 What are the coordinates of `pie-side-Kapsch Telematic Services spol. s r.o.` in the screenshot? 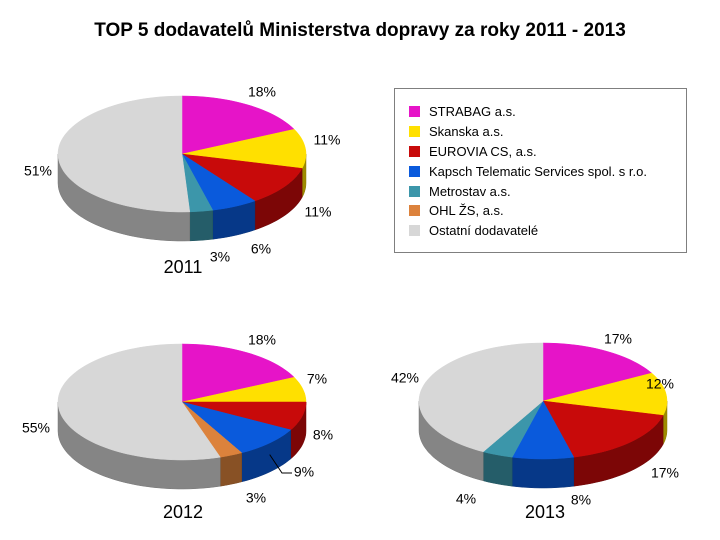 It's located at (543, 472).